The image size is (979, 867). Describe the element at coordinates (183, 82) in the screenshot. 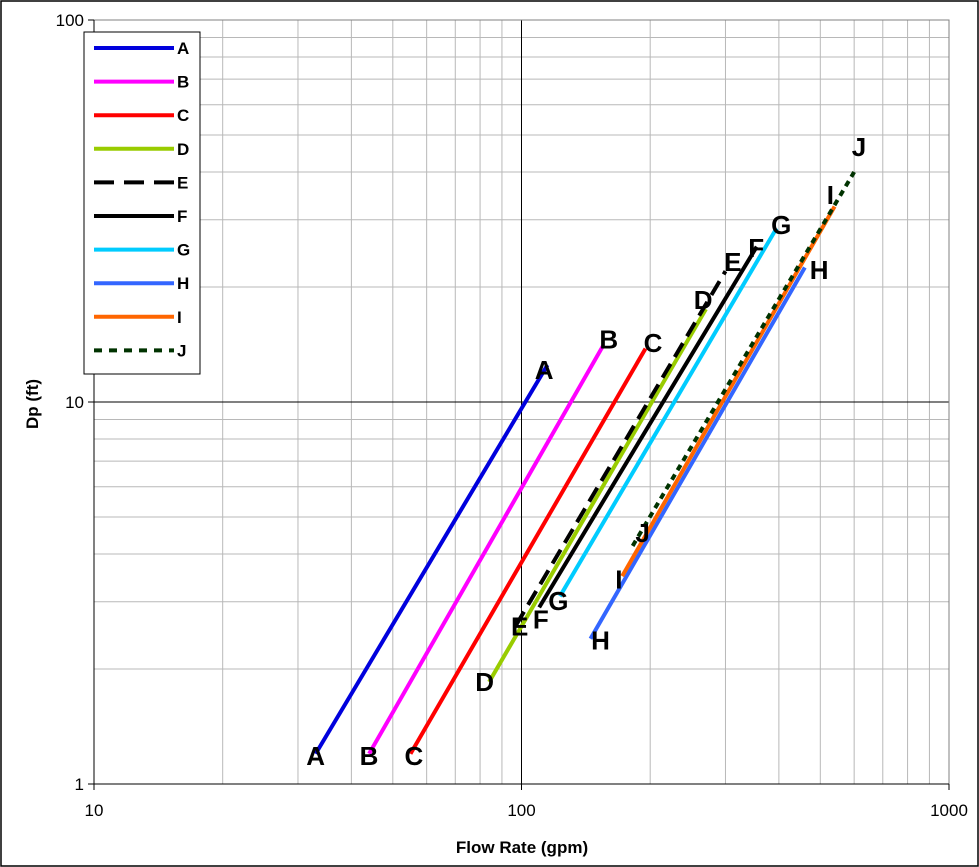

I see `legend-label-b: B` at that location.